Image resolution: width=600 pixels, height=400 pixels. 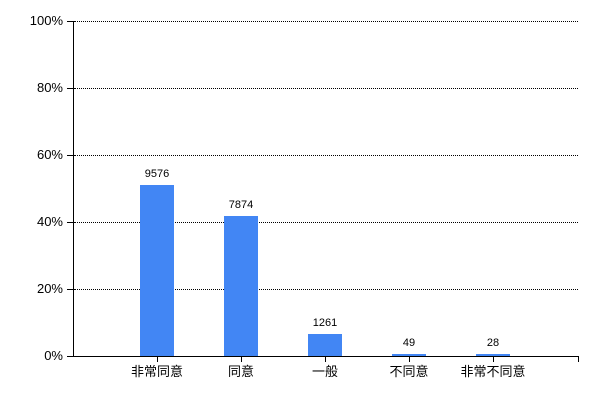 I want to click on y-axis-label: 80%, so click(x=49, y=87).